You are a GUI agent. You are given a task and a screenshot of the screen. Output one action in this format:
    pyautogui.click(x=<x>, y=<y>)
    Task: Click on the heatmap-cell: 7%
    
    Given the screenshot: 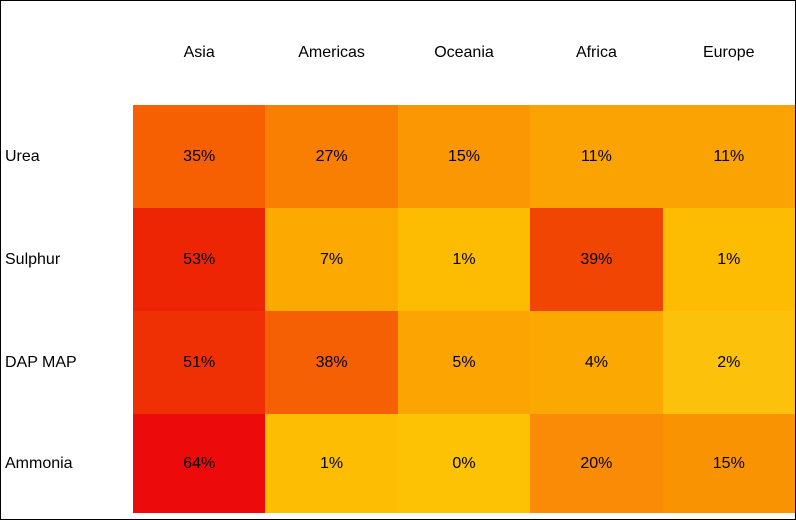 What is the action you would take?
    pyautogui.click(x=331, y=259)
    